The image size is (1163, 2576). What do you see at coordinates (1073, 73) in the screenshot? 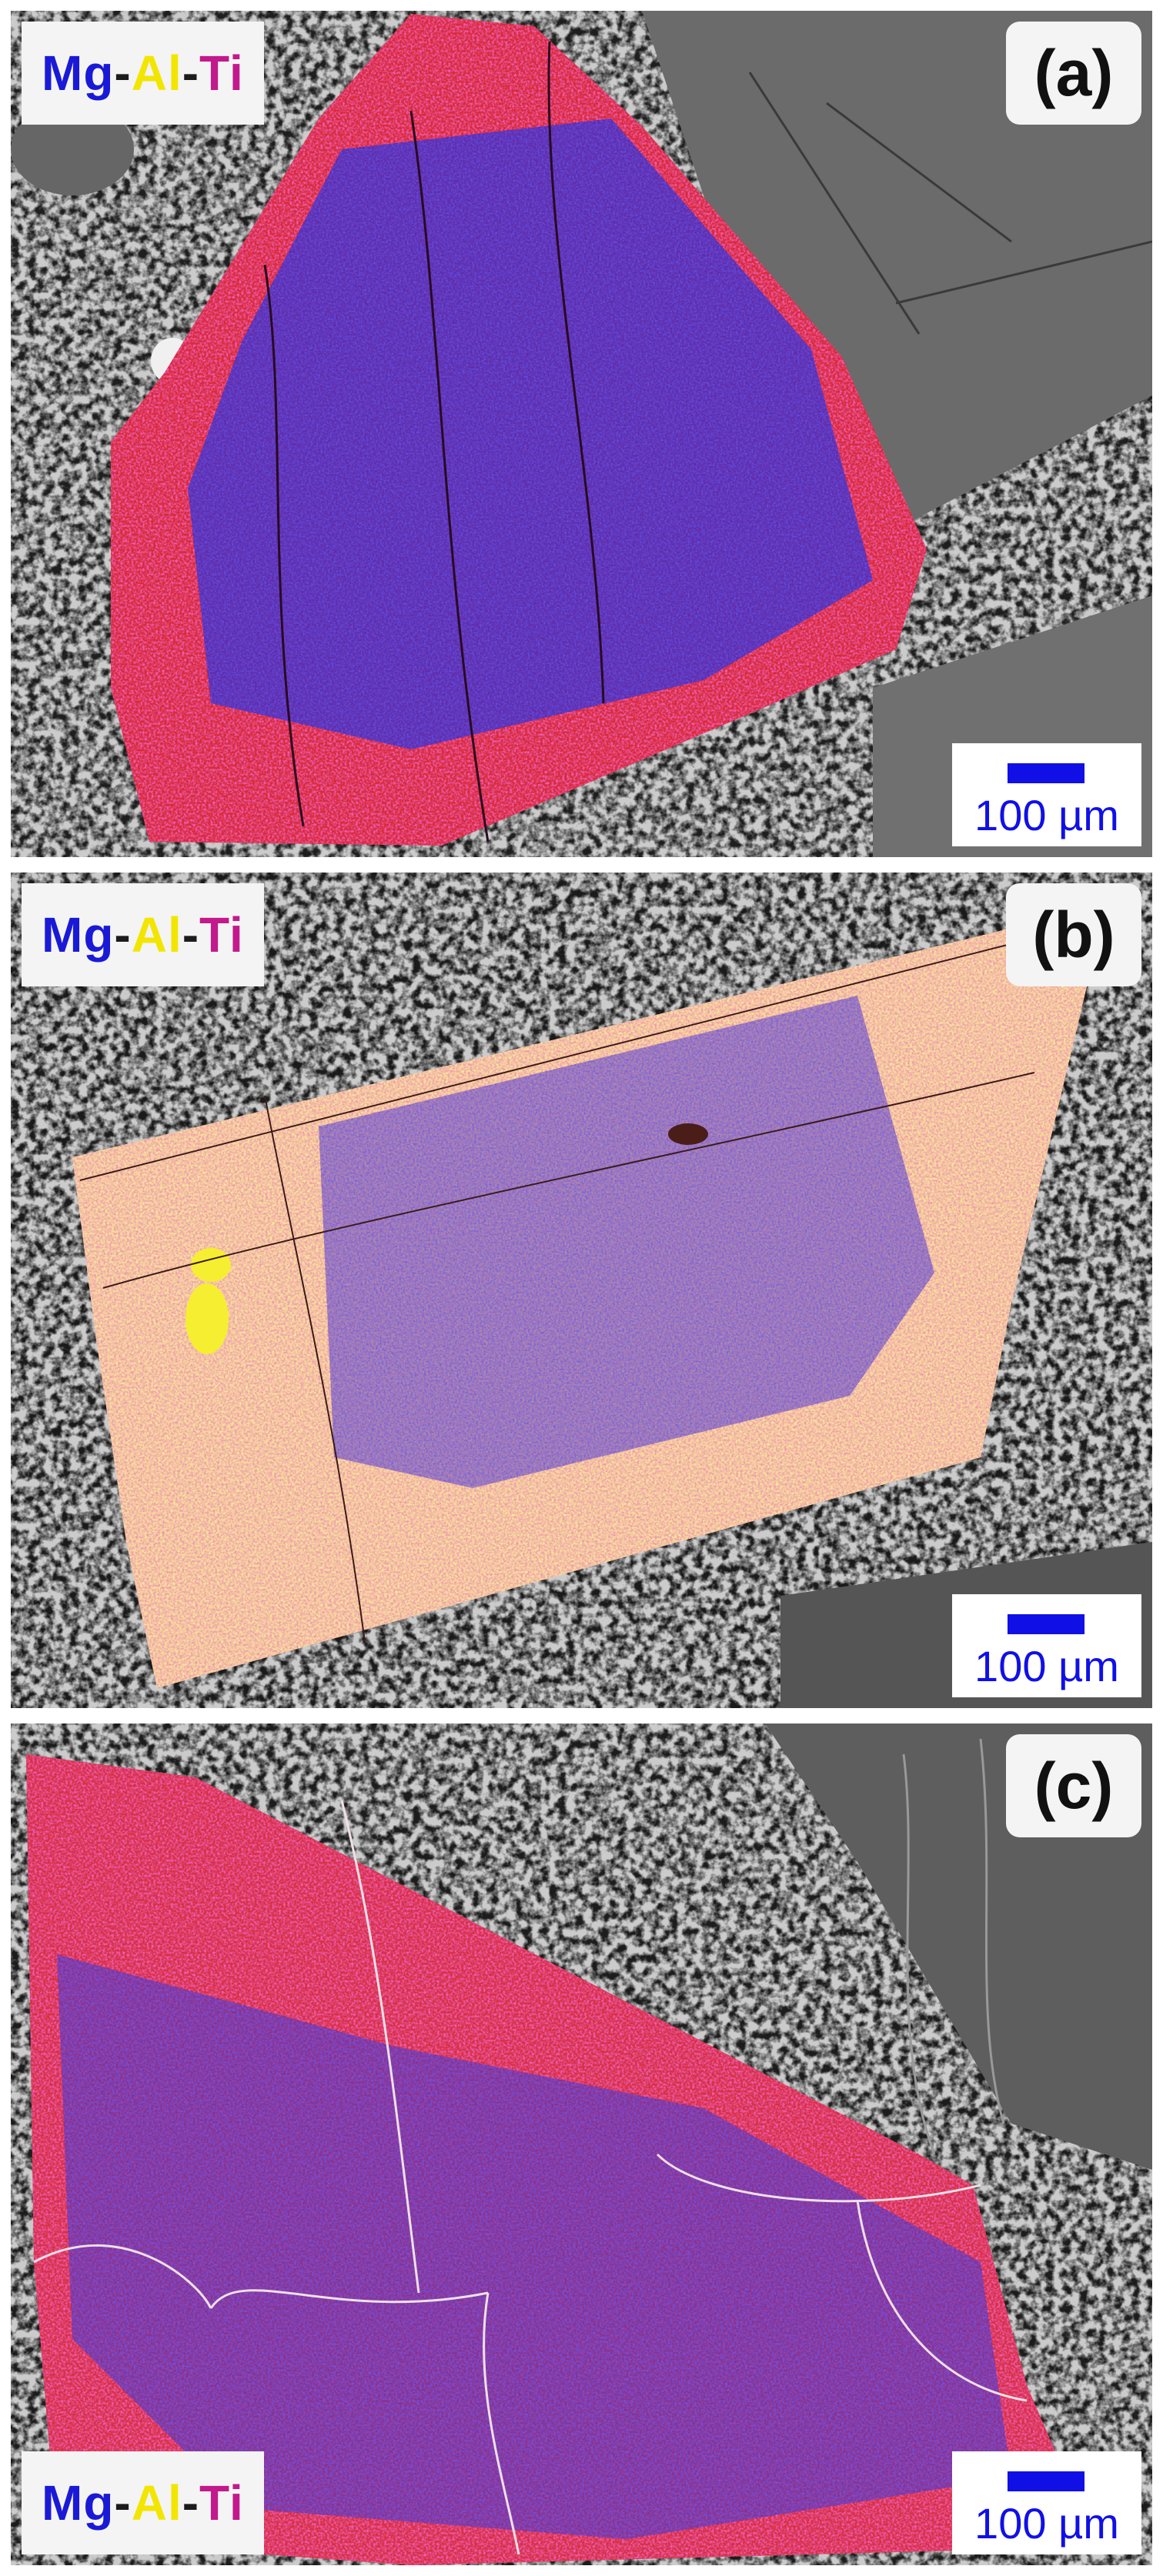
I see `panel-label: (a)` at bounding box center [1073, 73].